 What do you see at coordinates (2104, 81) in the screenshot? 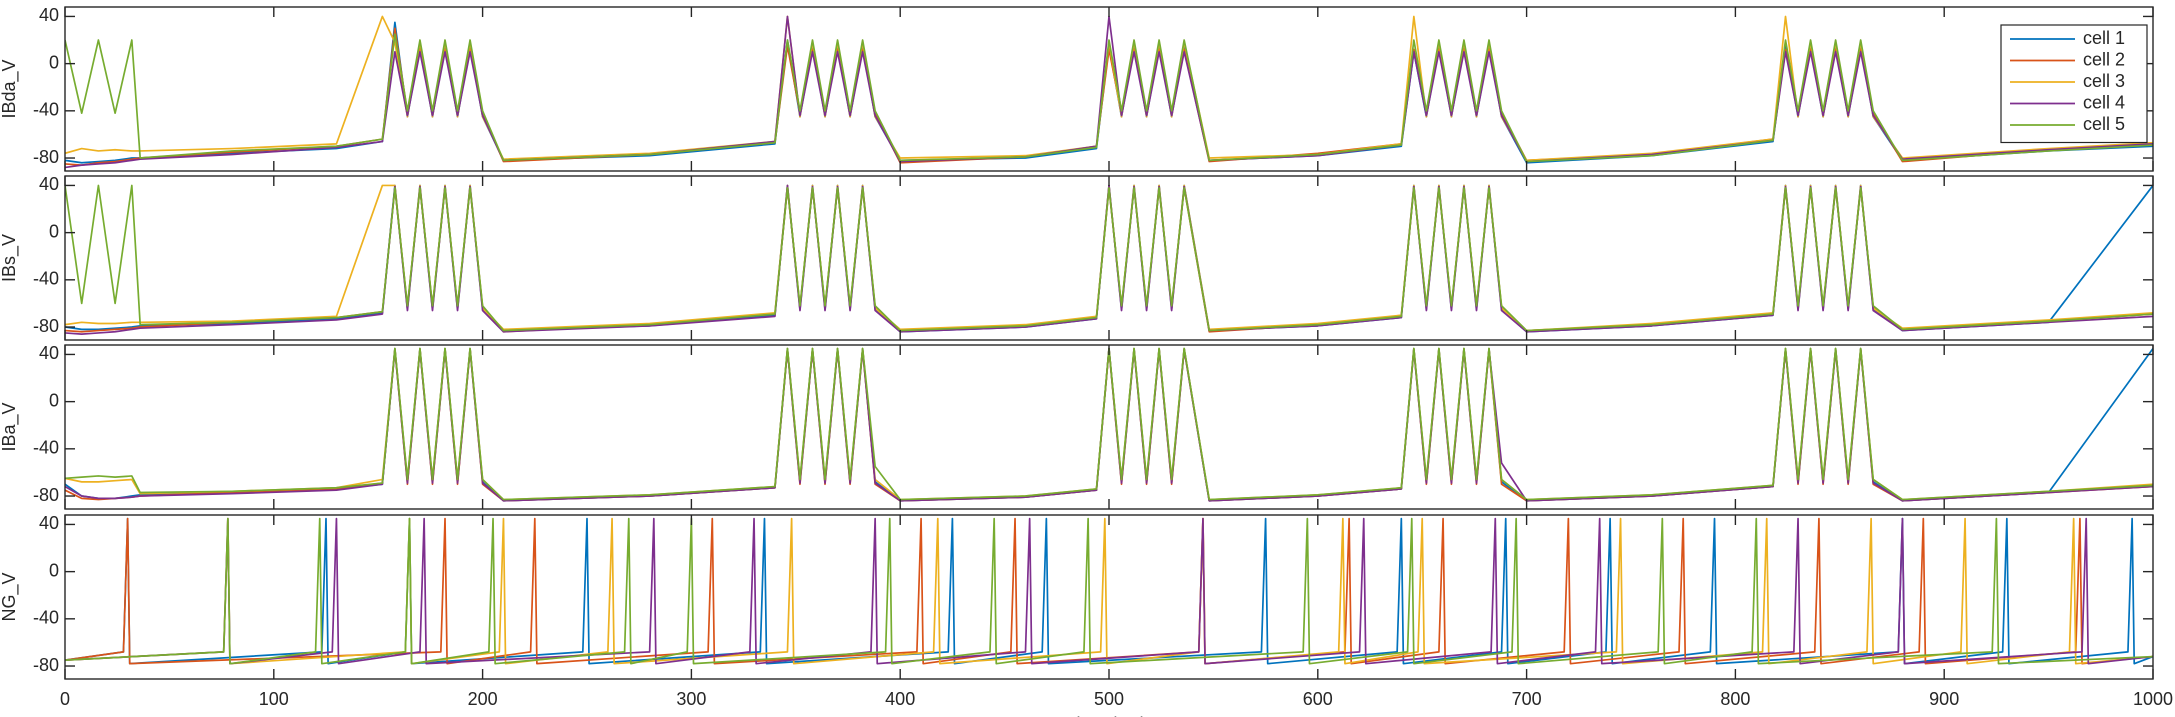
I see `legend-label: cell 3` at bounding box center [2104, 81].